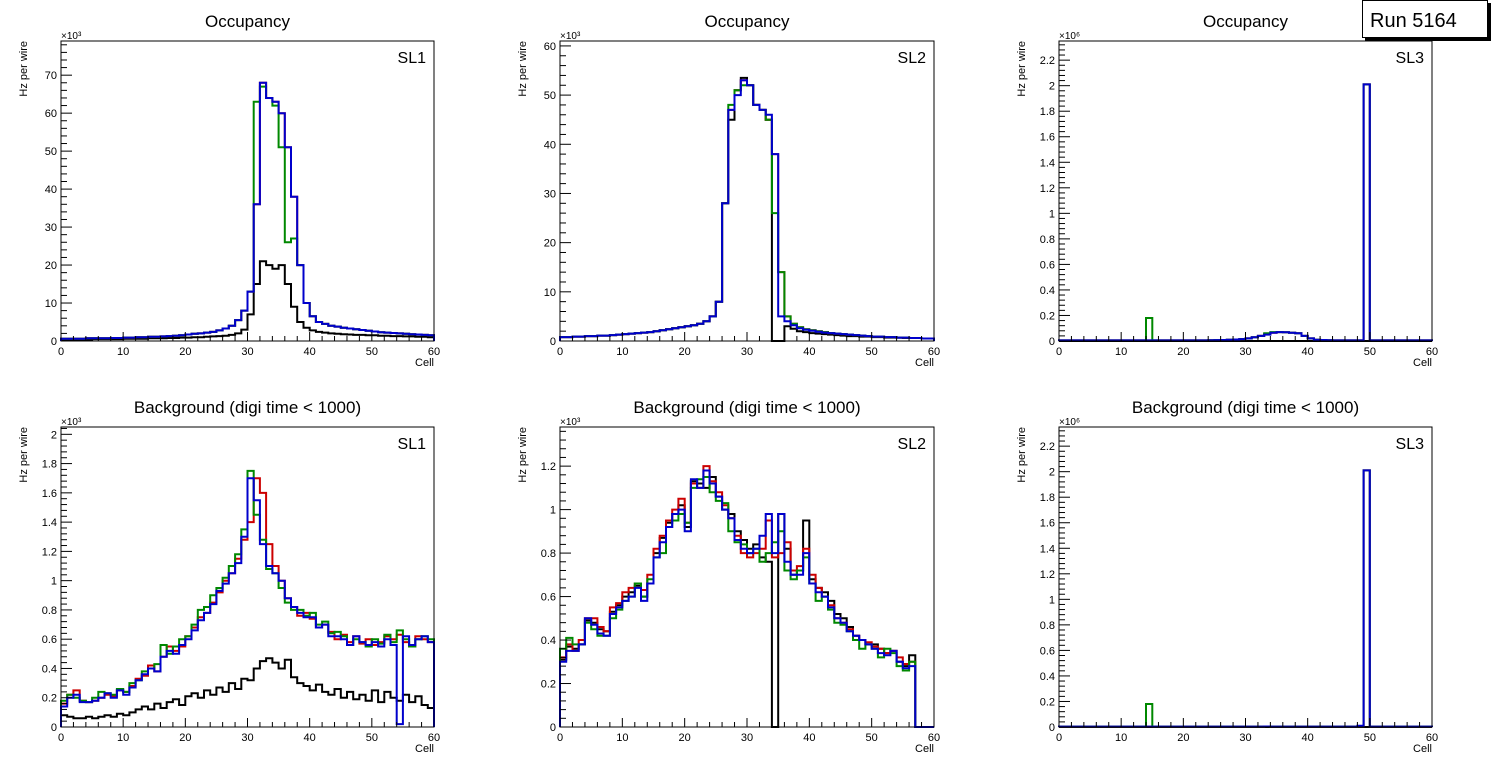 The width and height of the screenshot is (1496, 772). Describe the element at coordinates (1069, 422) in the screenshot. I see `y-exponent-label: ×10⁶` at that location.